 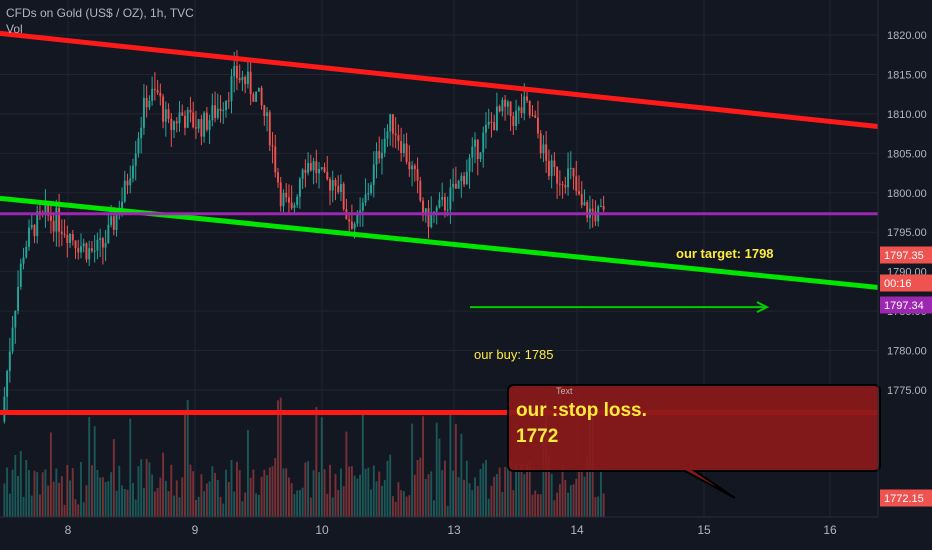 What do you see at coordinates (581, 424) in the screenshot?
I see `stop-loss-callout-text: our :stop loss. 1772` at bounding box center [581, 424].